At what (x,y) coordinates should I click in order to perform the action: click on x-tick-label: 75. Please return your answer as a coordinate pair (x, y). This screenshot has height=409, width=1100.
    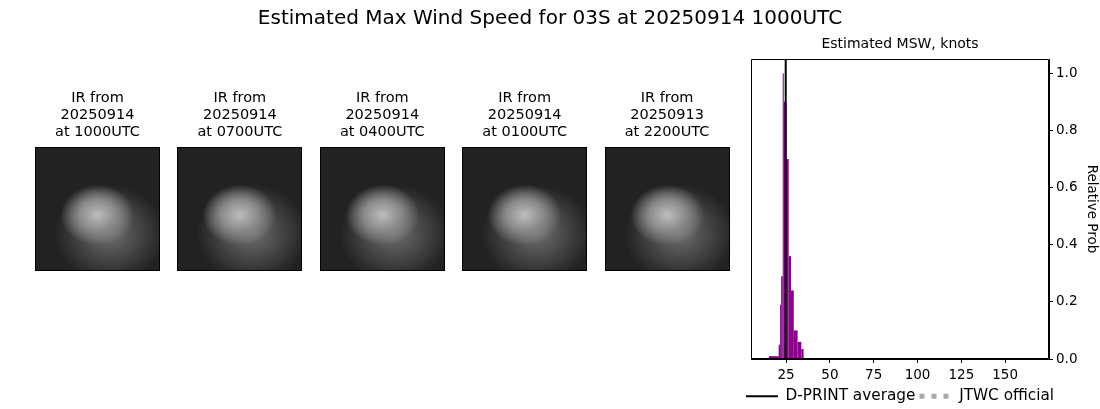
    Looking at the image, I should click on (874, 373).